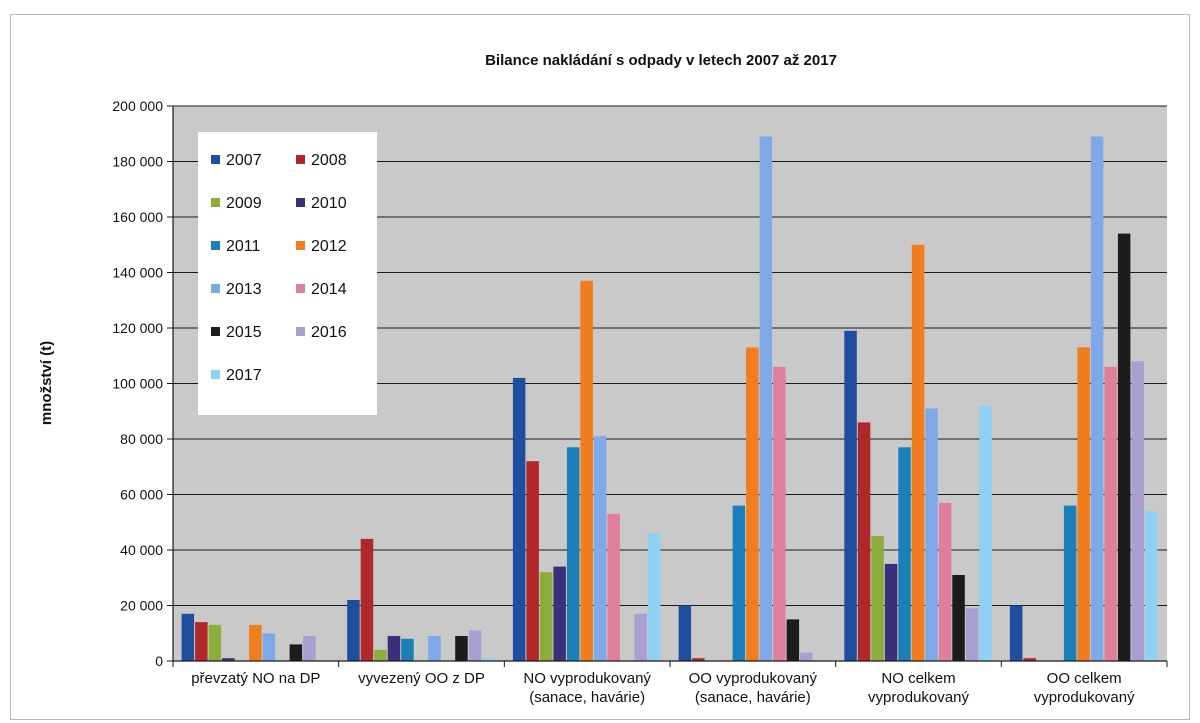 This screenshot has width=1200, height=723. I want to click on legend-label-2016: 2016, so click(329, 332).